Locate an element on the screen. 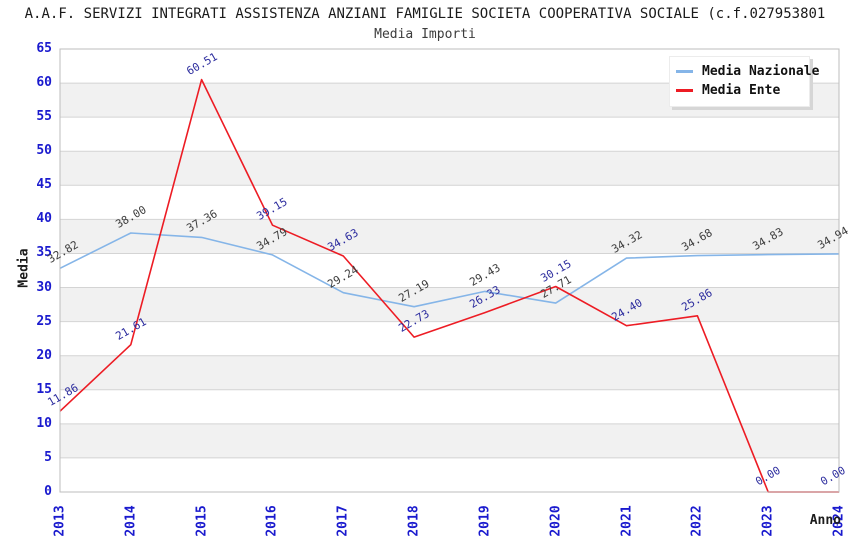  x-tick-label: 2020 is located at coordinates (556, 521).